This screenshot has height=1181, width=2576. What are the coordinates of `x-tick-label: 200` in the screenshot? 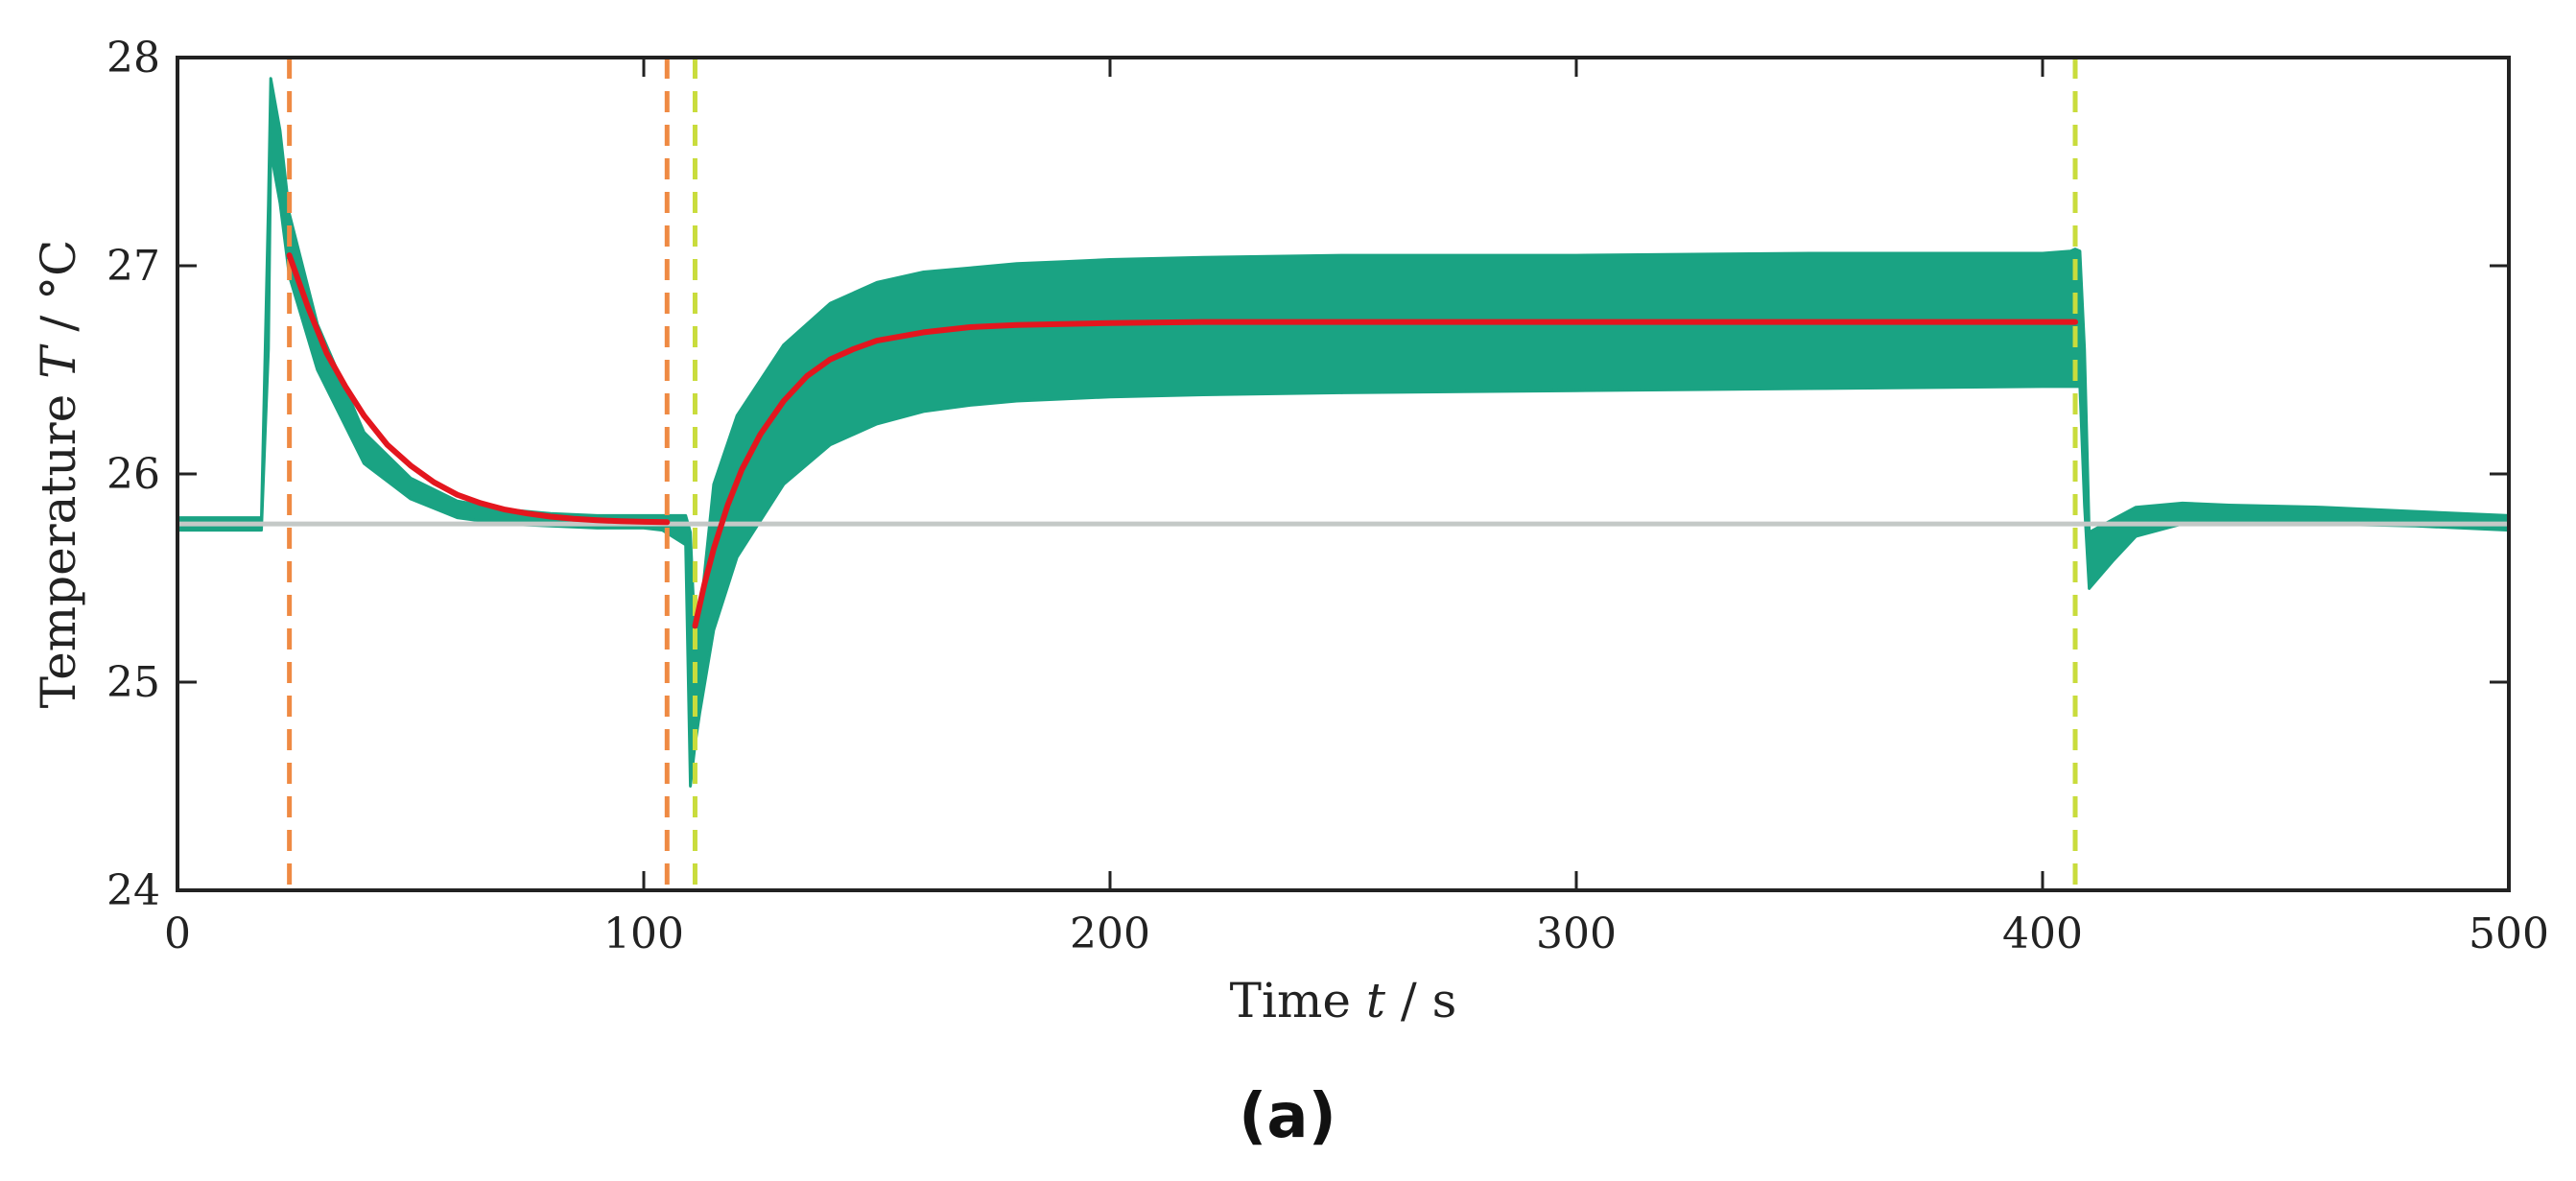 It's located at (1110, 933).